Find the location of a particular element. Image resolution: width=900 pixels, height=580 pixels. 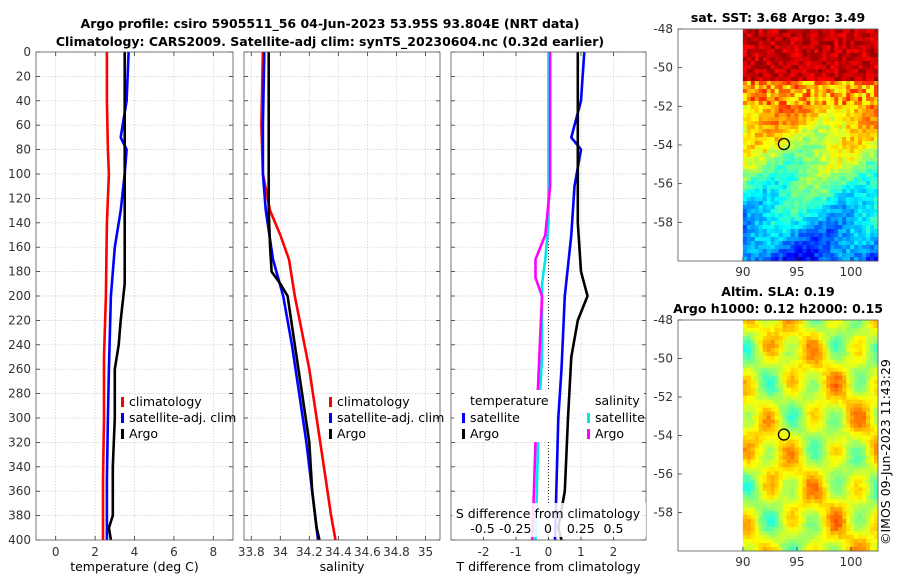

x-axis-label: salinity is located at coordinates (342, 566).